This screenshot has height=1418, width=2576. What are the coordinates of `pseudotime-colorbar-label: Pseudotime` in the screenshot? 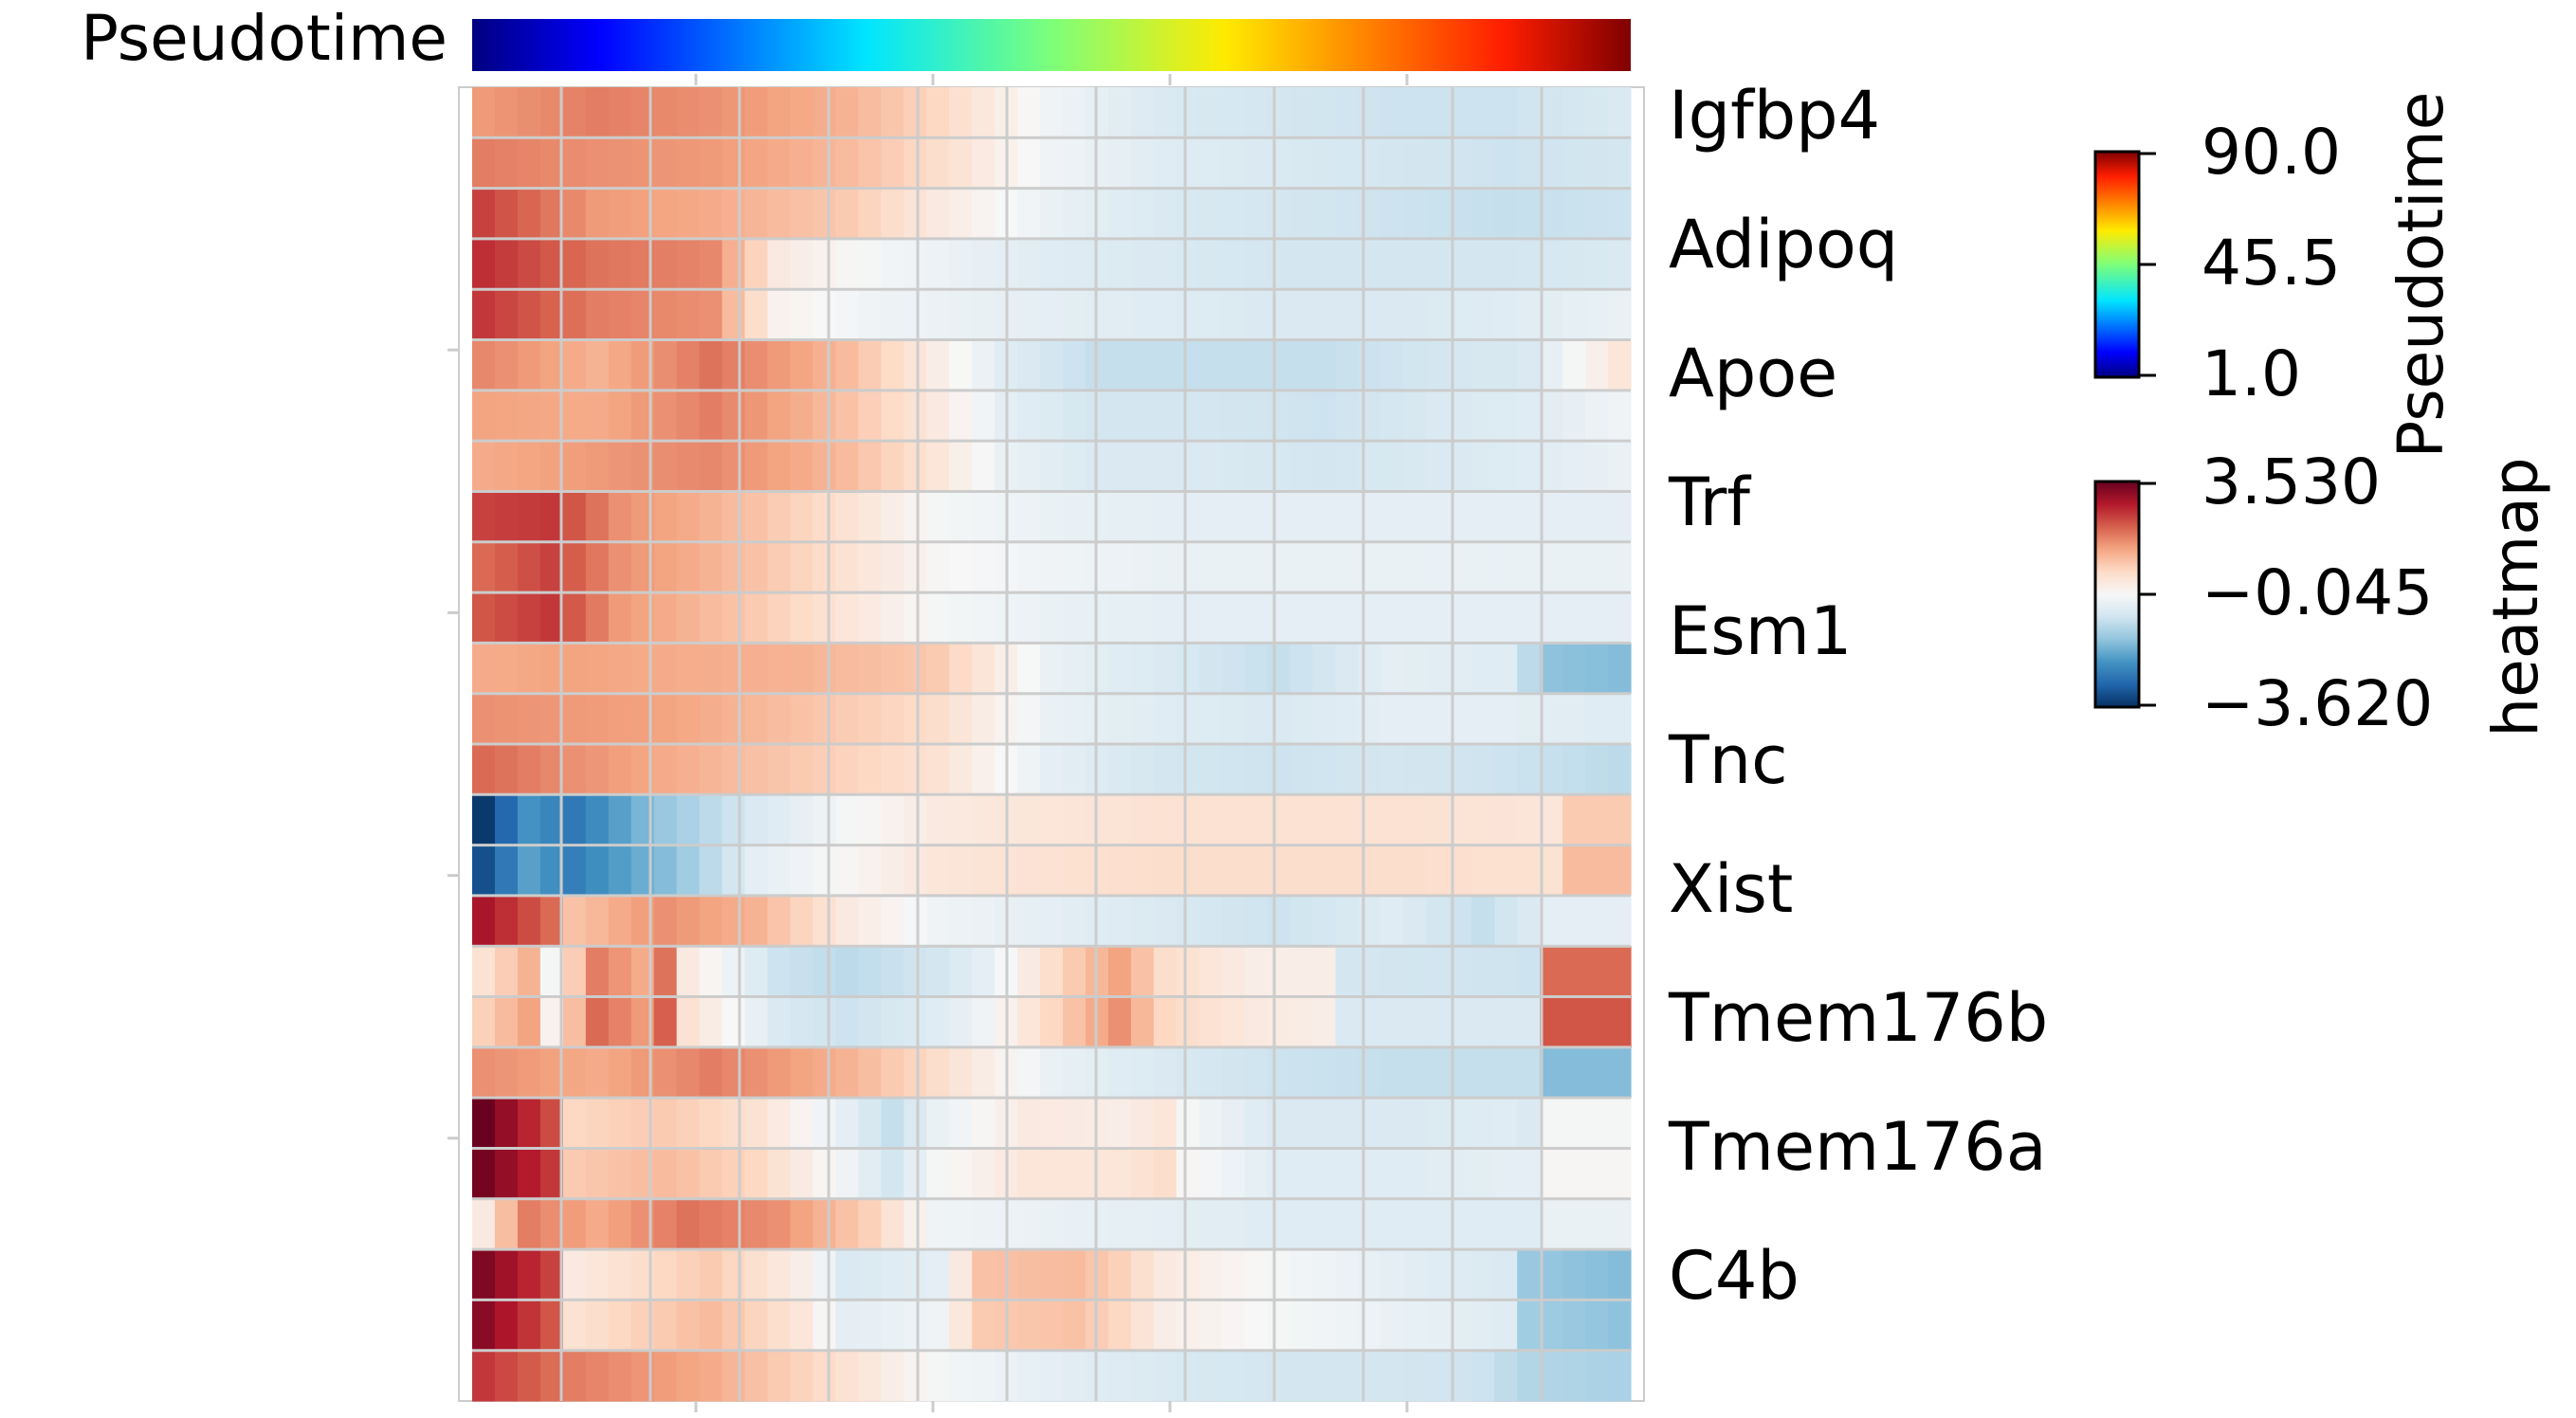 It's located at (2420, 275).